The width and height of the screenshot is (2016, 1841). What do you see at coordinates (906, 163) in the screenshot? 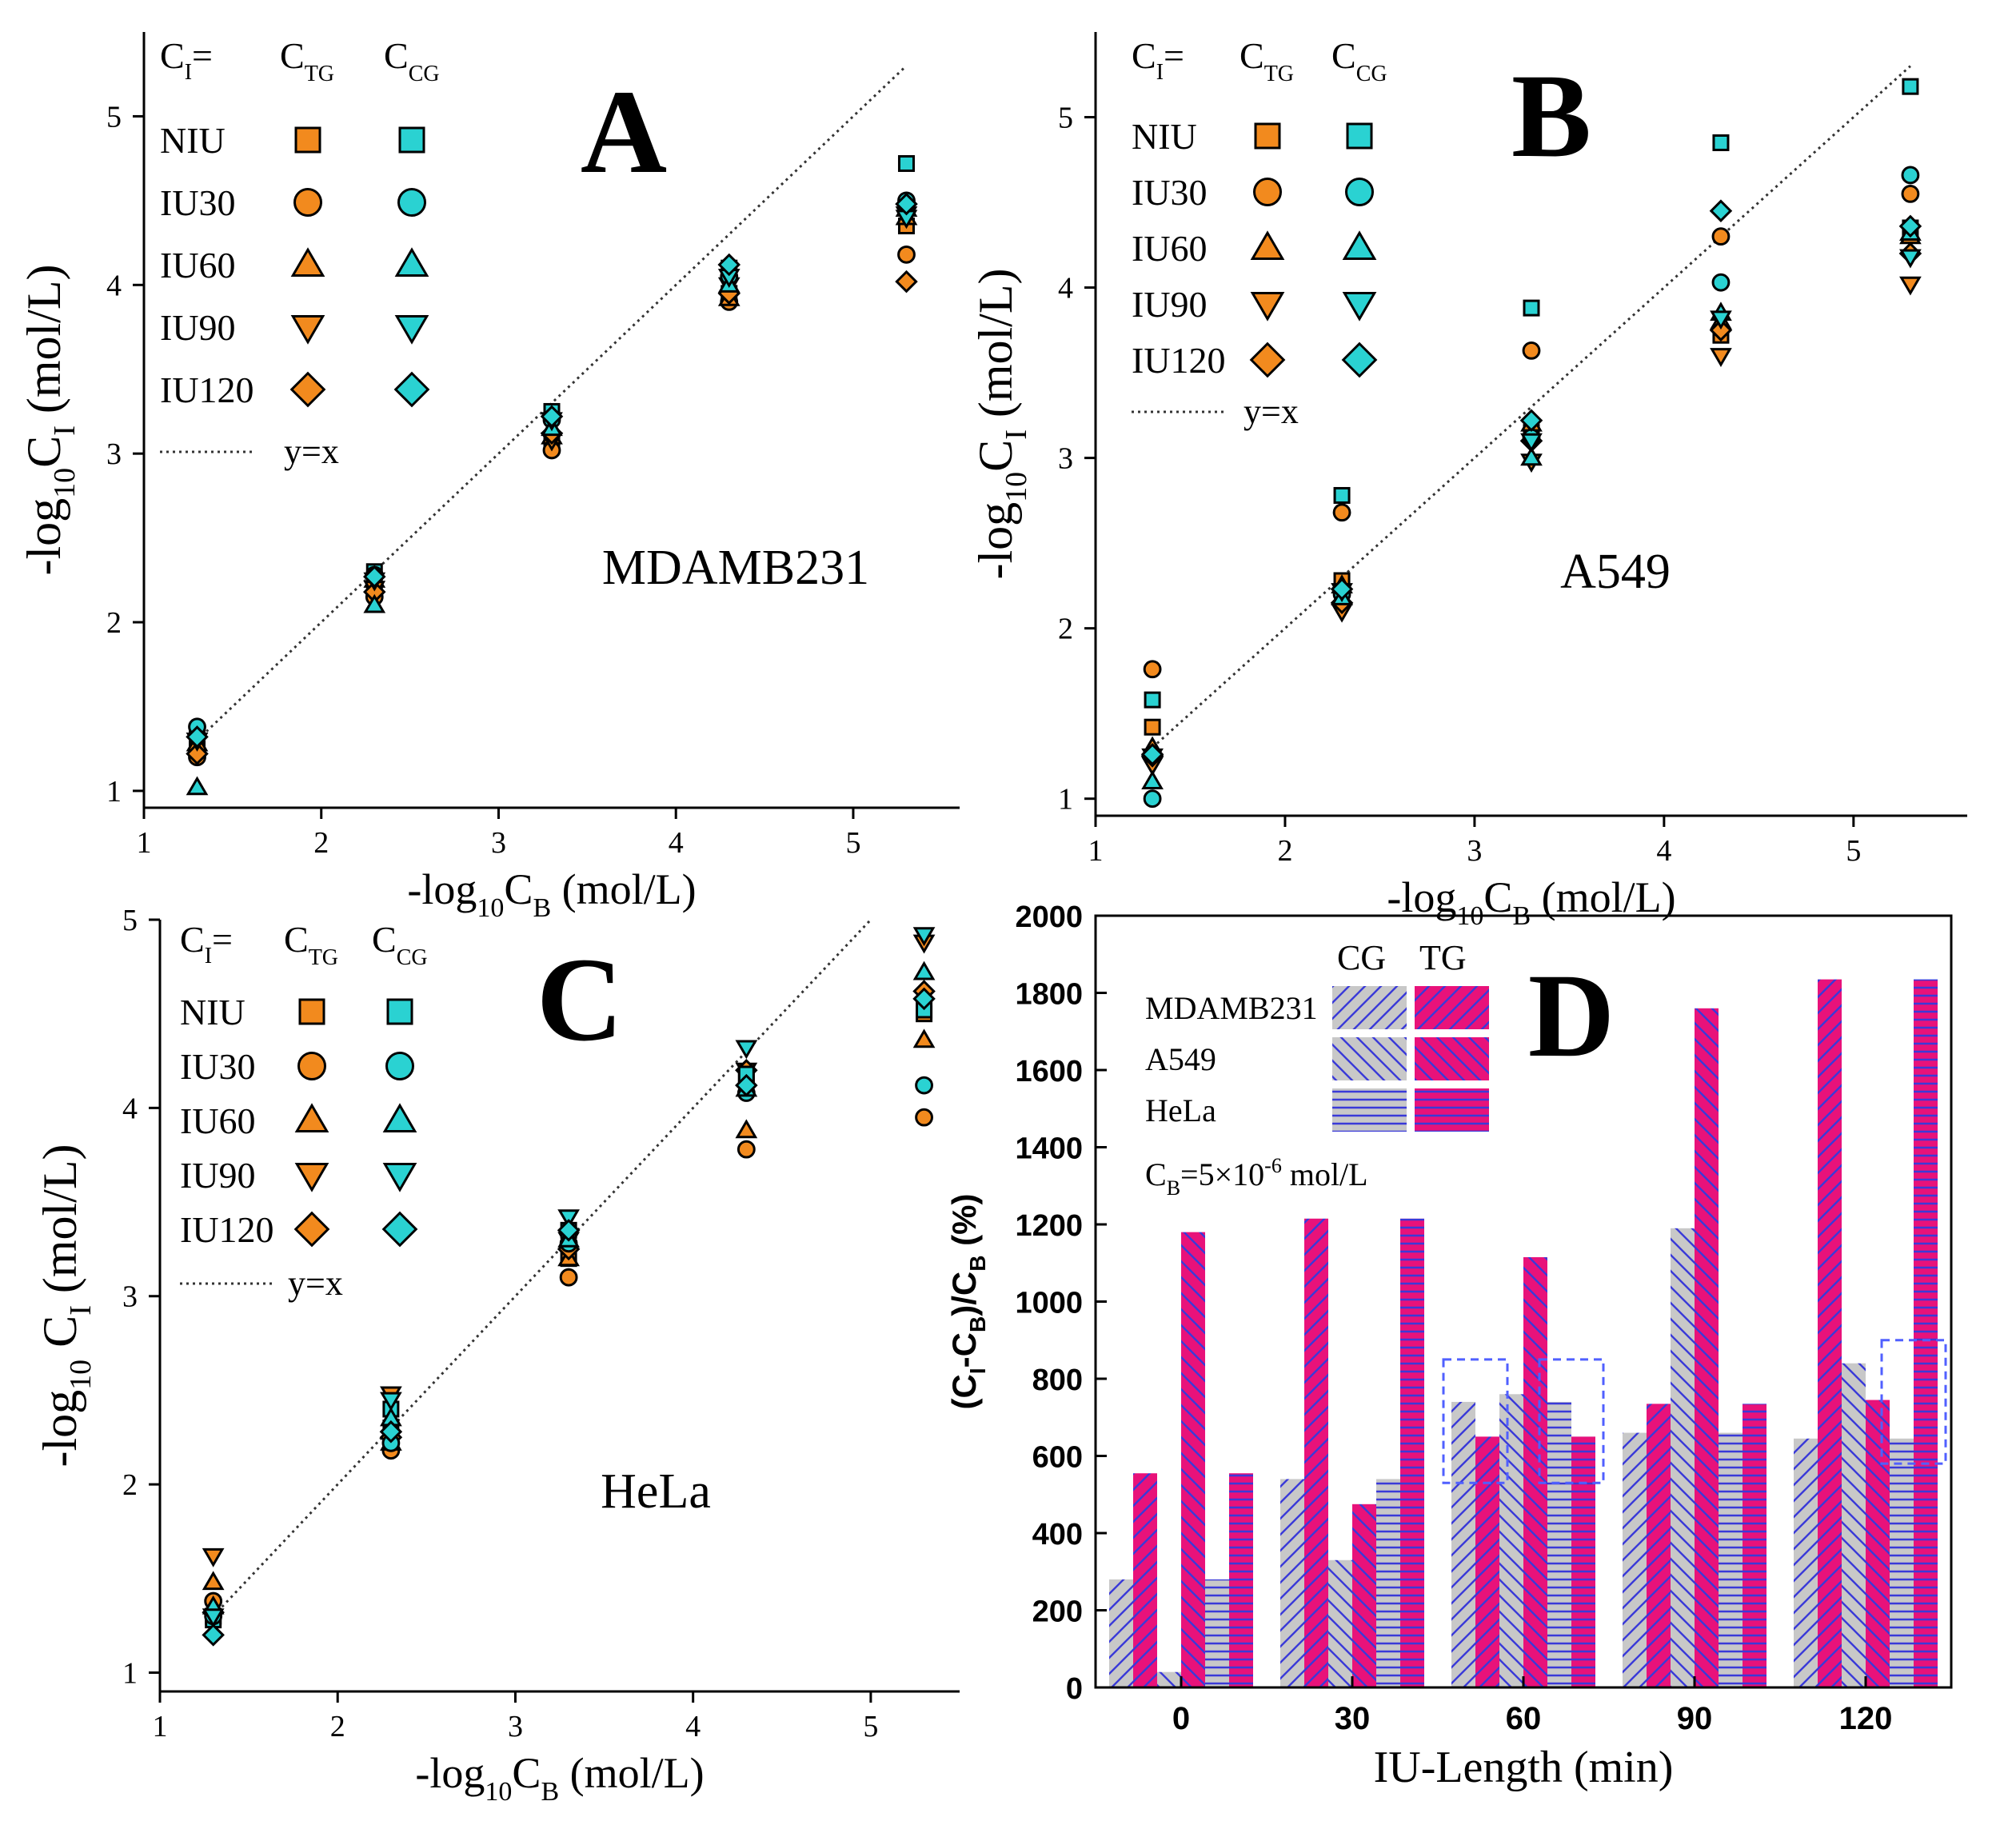
I see `panel-a-point-niu-cg` at bounding box center [906, 163].